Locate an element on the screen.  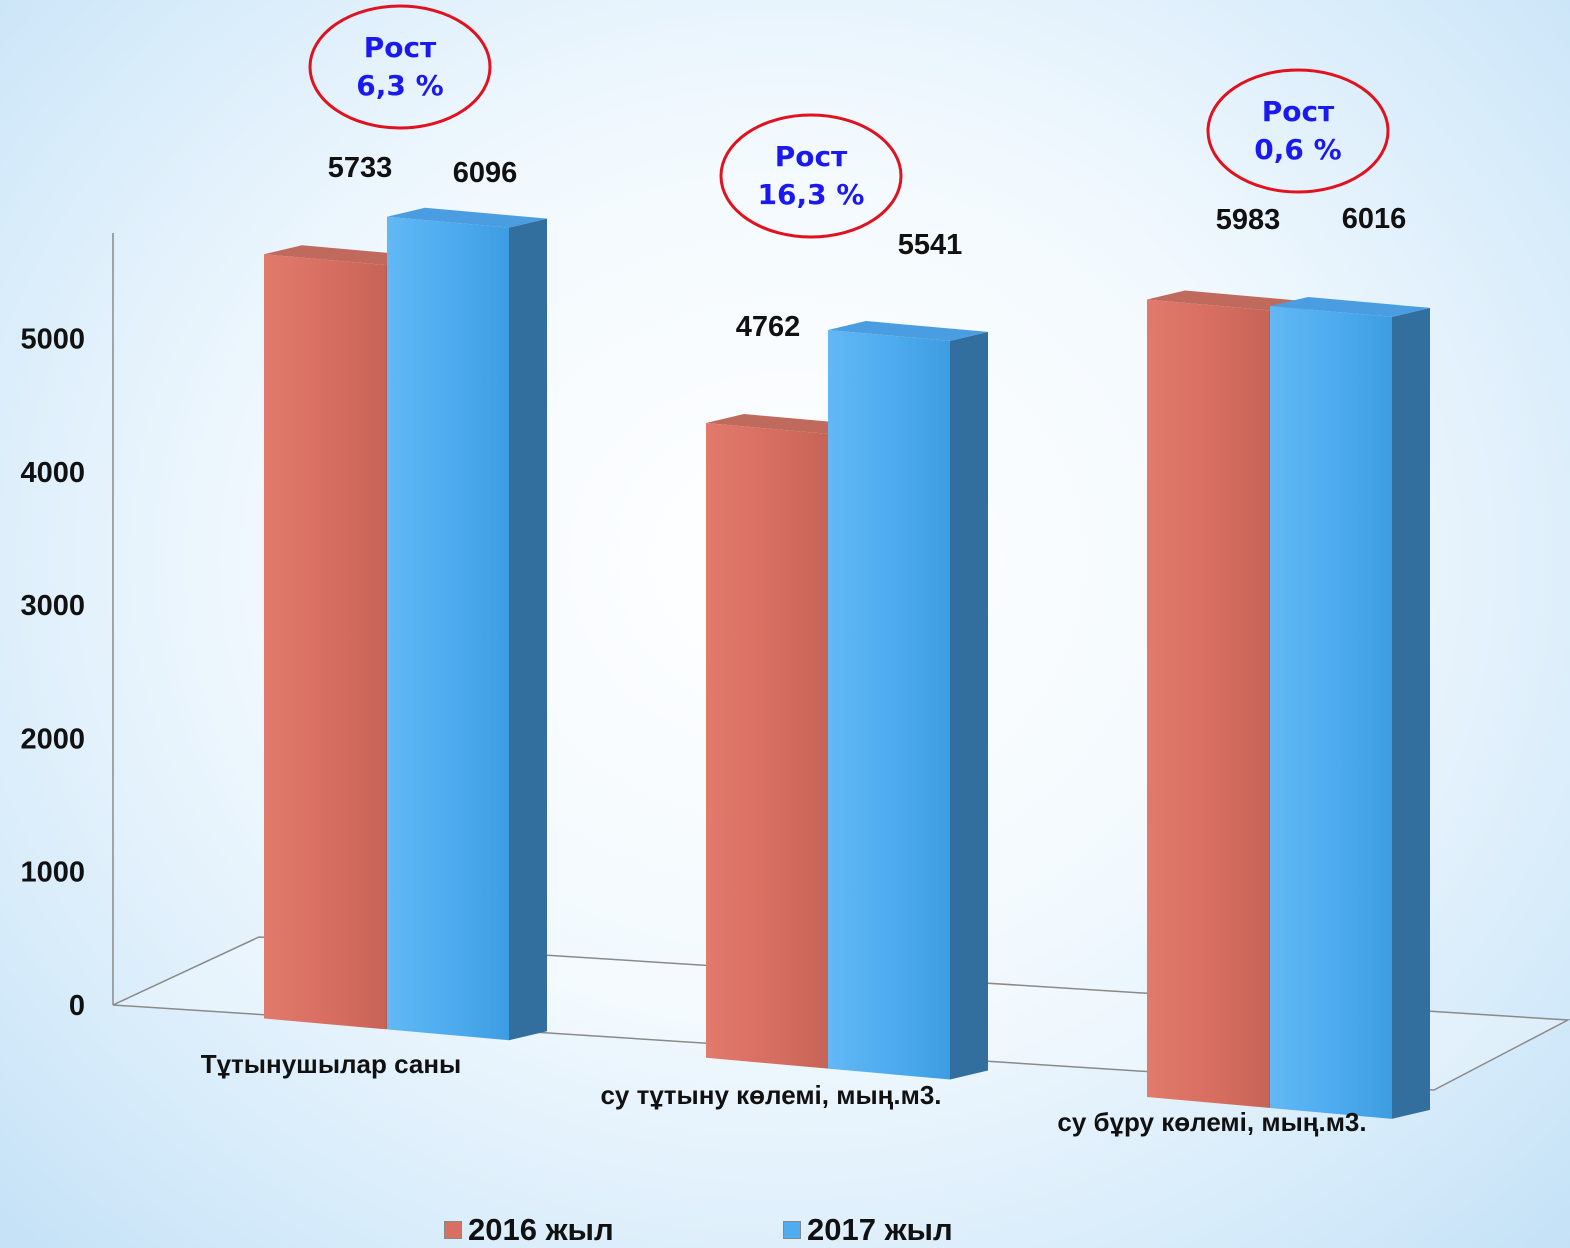
growth-ellipses is located at coordinates (849, 121).